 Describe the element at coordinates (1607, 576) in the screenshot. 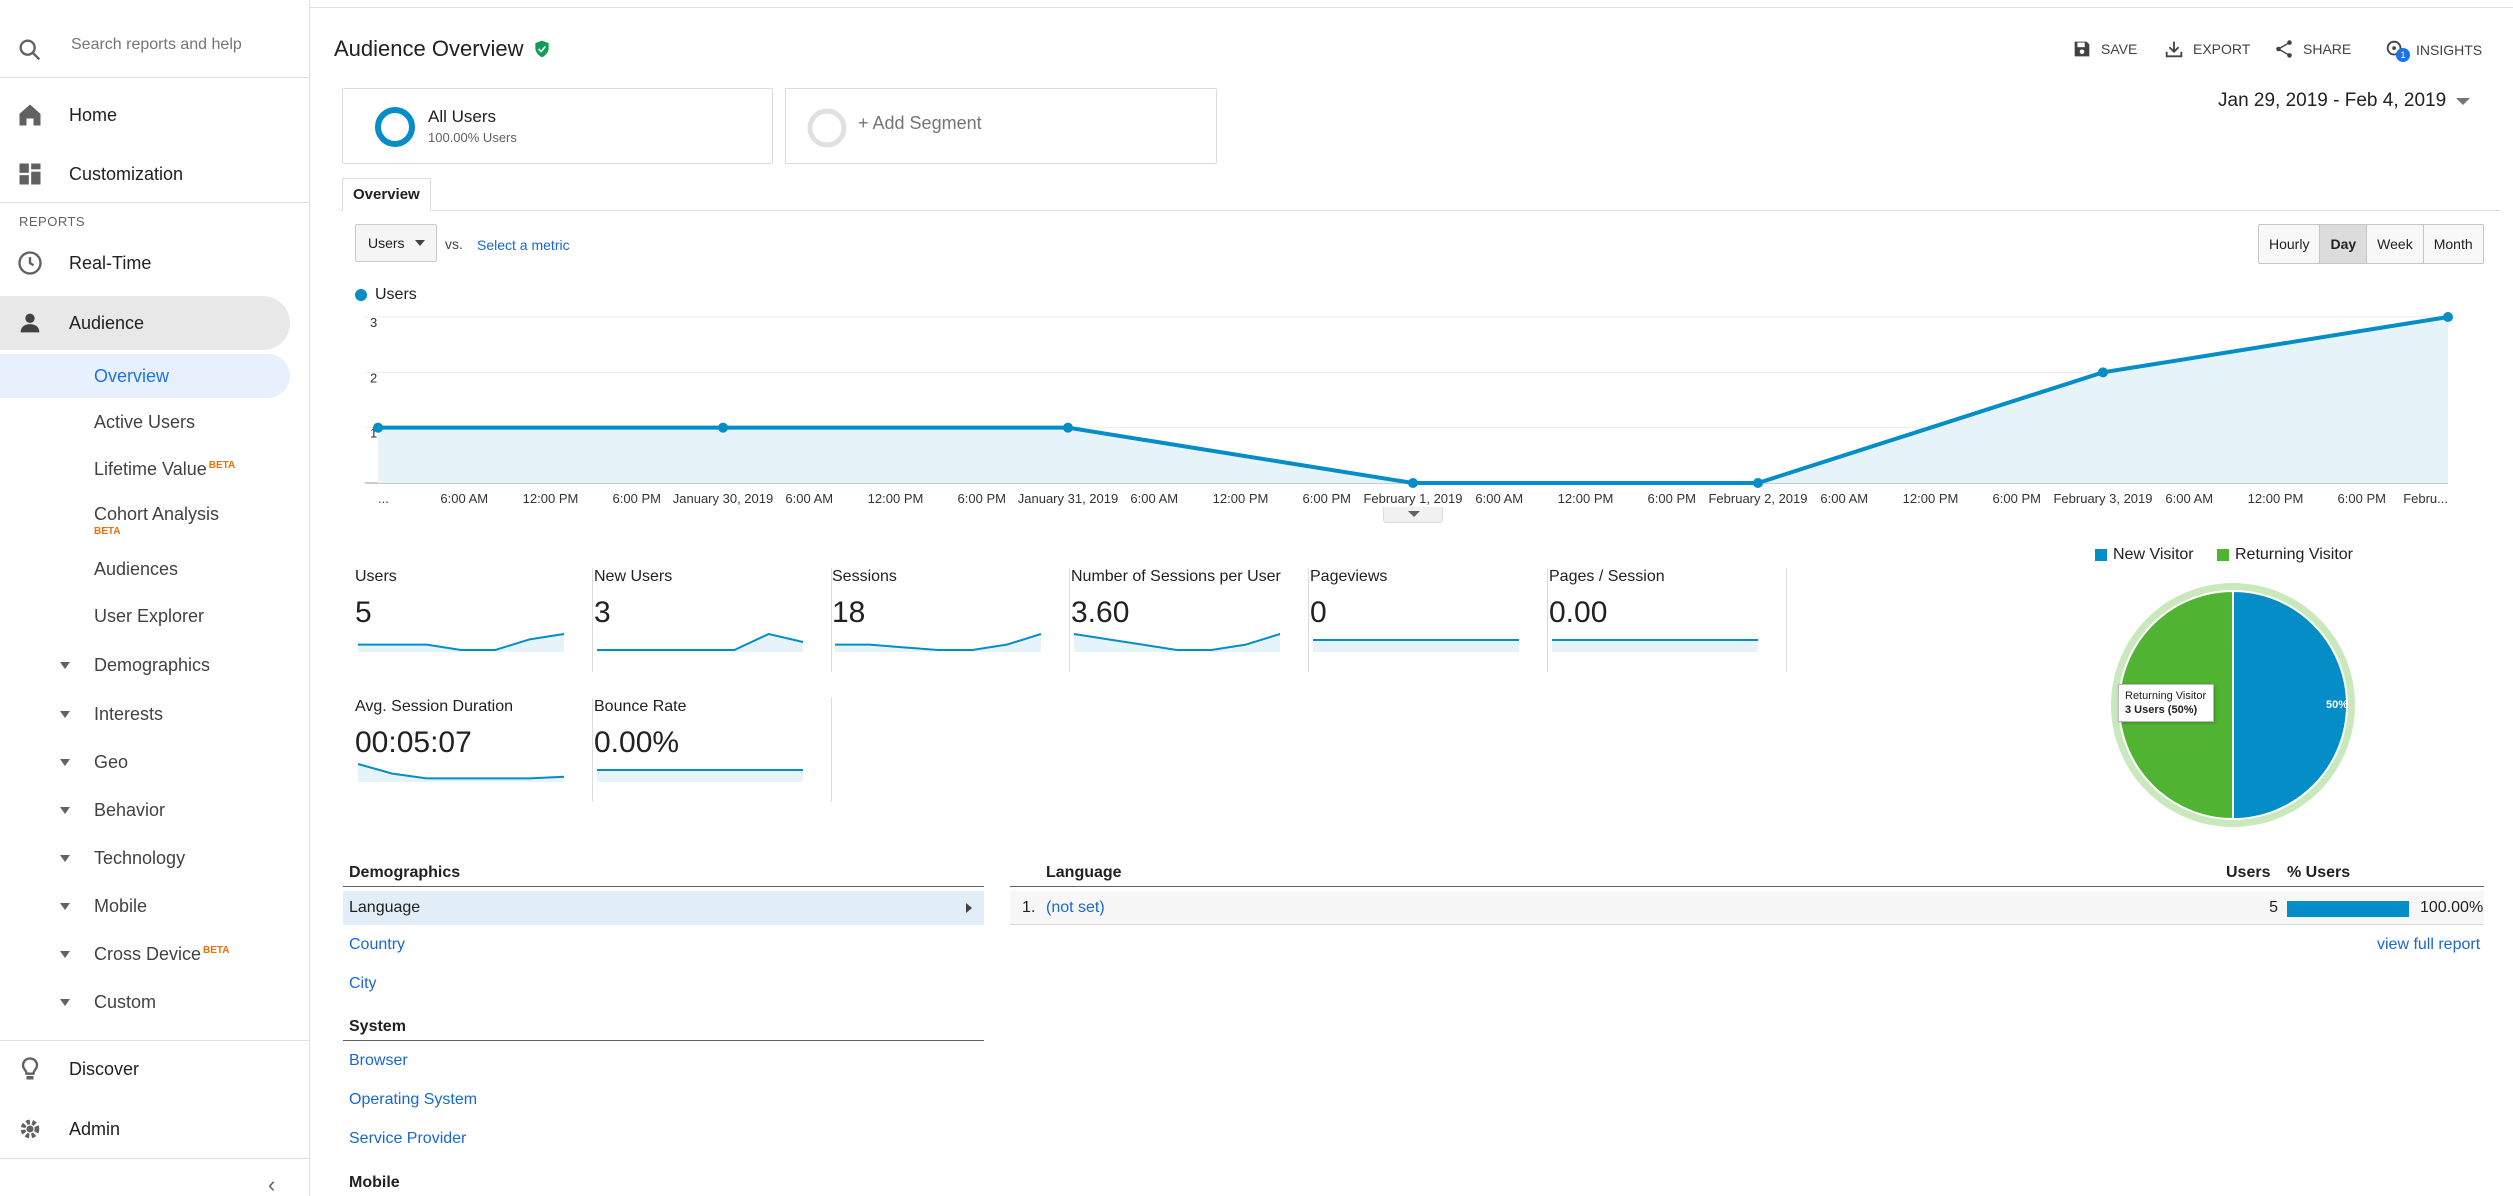

I see `metric-label: Pages / Session` at that location.